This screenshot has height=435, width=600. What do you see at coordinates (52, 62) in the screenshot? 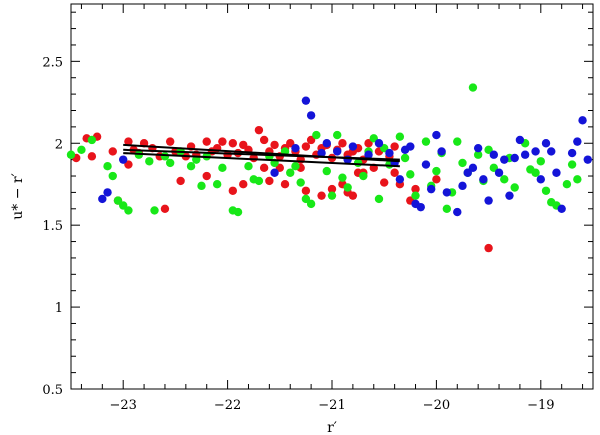
I see `y-tick-label: 2.5` at bounding box center [52, 62].